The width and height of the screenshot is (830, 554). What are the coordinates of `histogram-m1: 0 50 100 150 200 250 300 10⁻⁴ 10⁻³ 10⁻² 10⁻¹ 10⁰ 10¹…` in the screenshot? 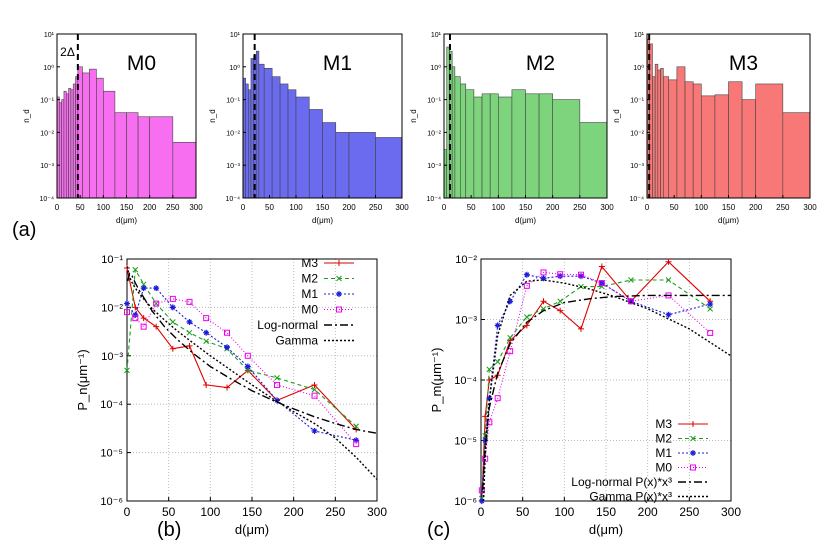 It's located at (308, 128).